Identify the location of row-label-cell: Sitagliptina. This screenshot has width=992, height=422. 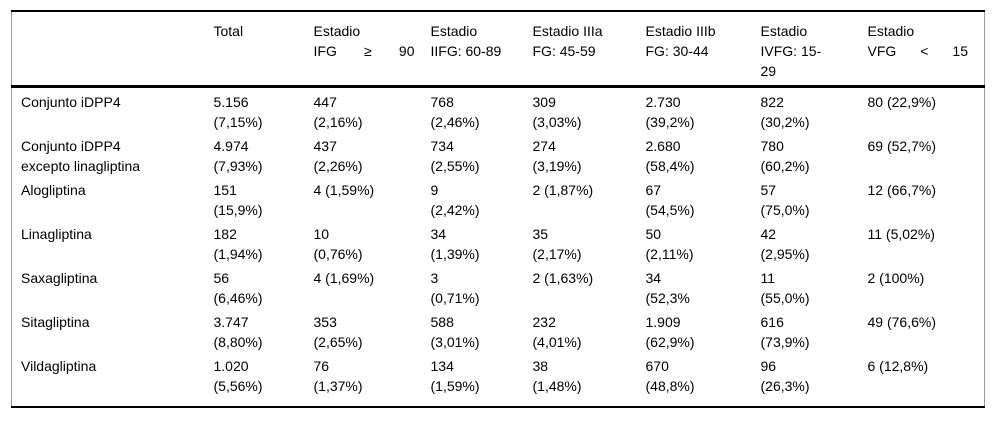
(55, 321).